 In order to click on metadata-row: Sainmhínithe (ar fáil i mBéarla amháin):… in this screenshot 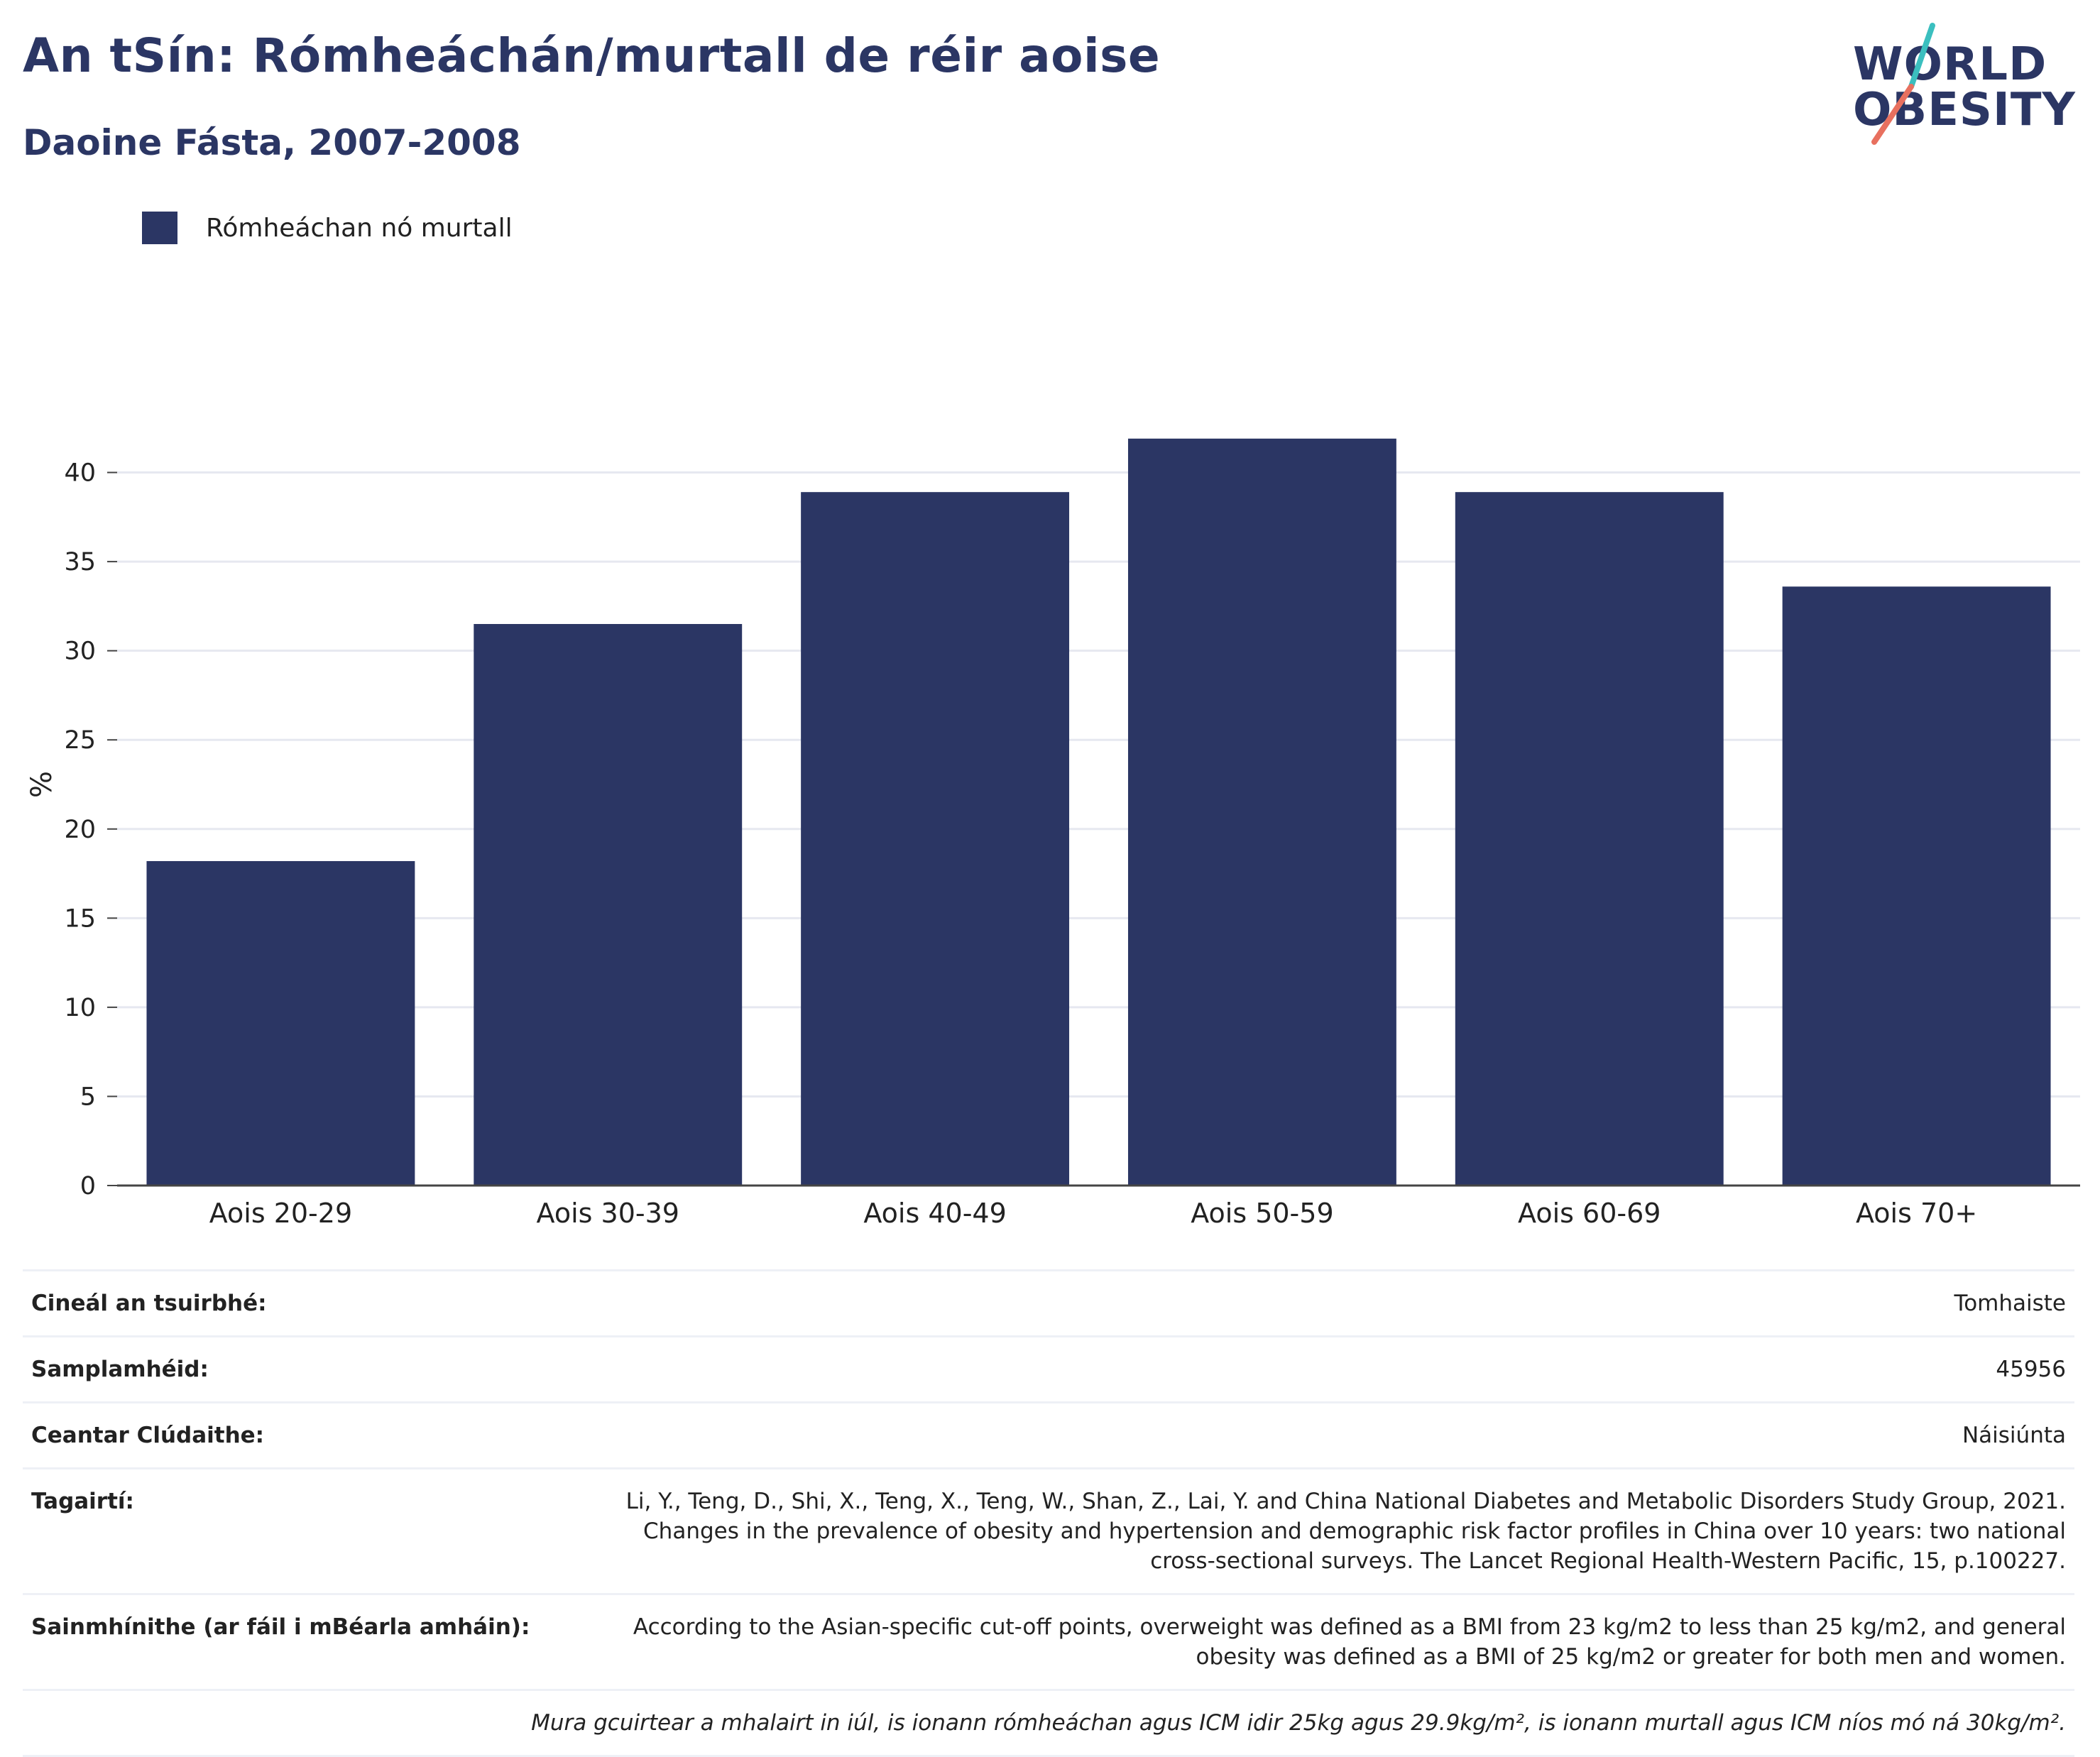, I will do `click(1048, 1641)`.